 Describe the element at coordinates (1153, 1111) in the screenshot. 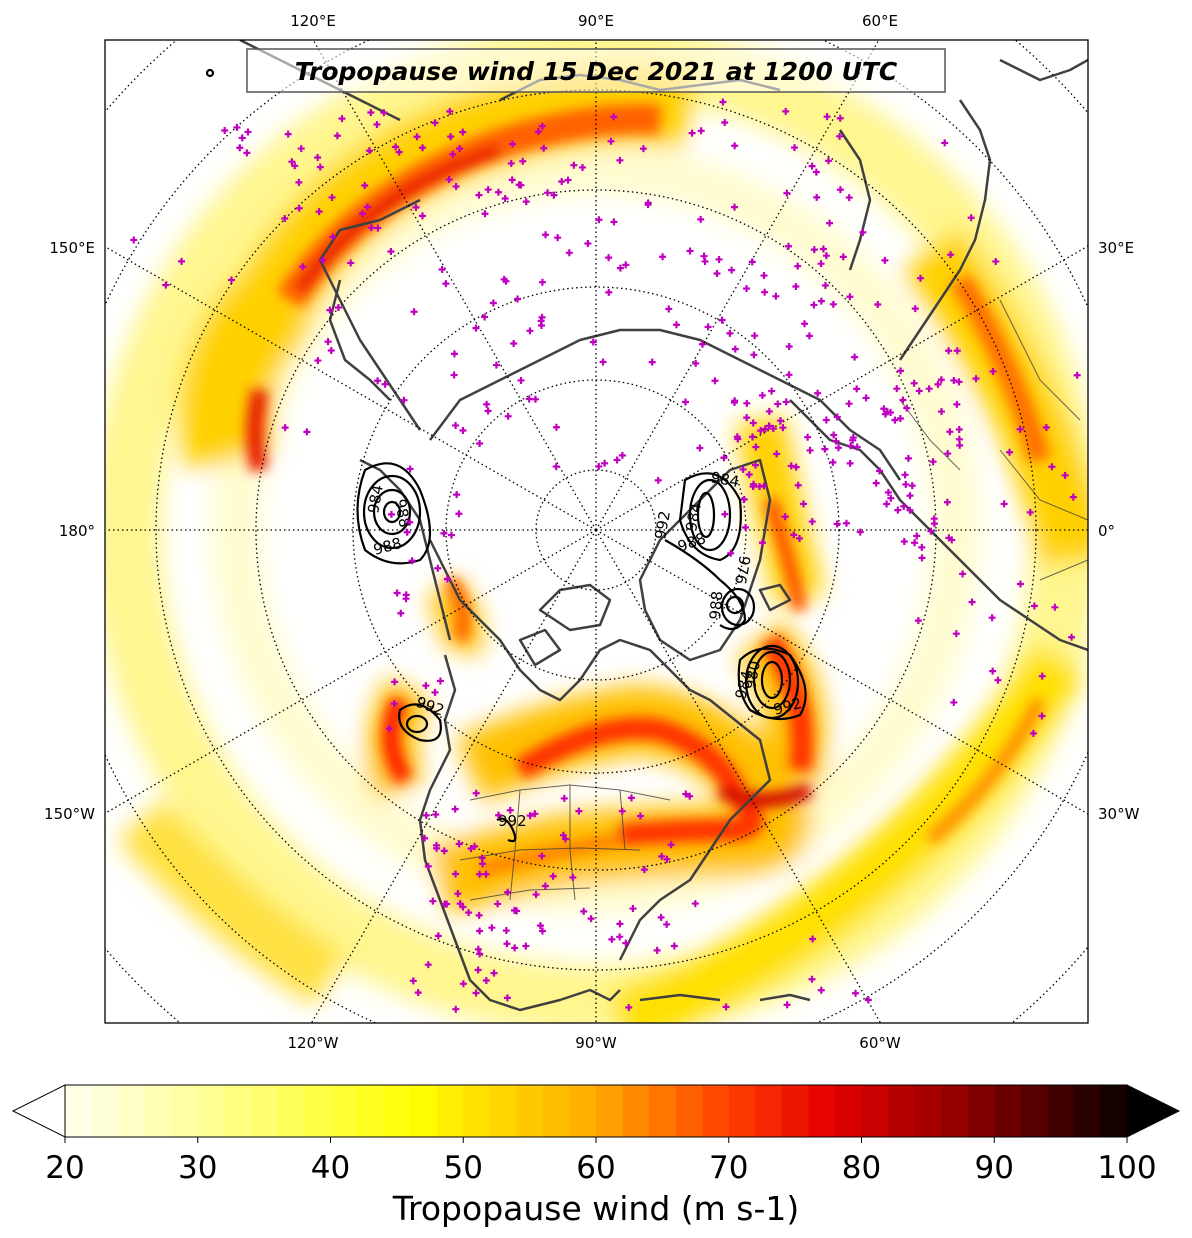

I see `colorbar-extend-high` at that location.